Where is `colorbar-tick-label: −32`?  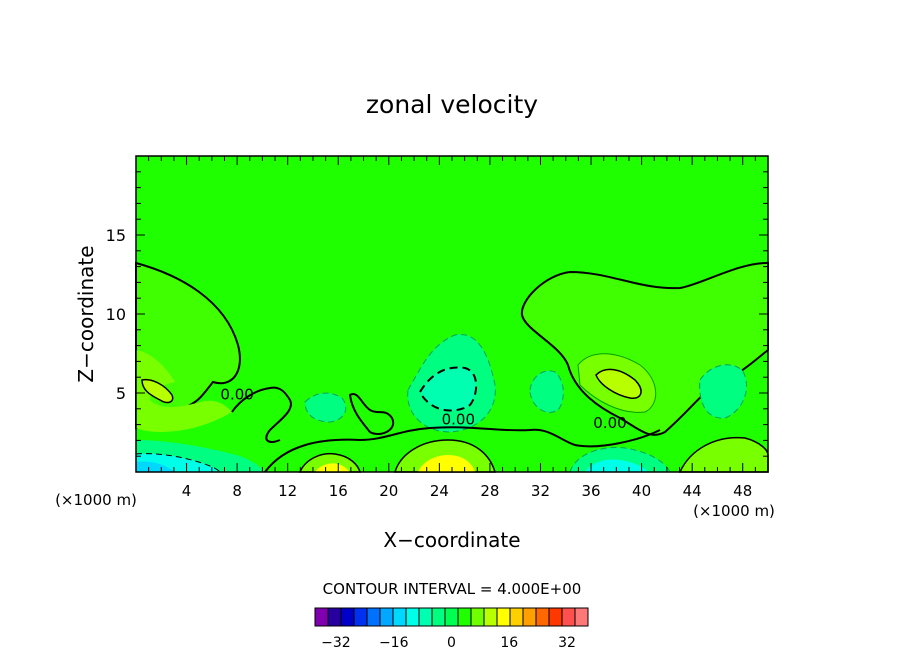
colorbar-tick-label: −32 is located at coordinates (336, 643).